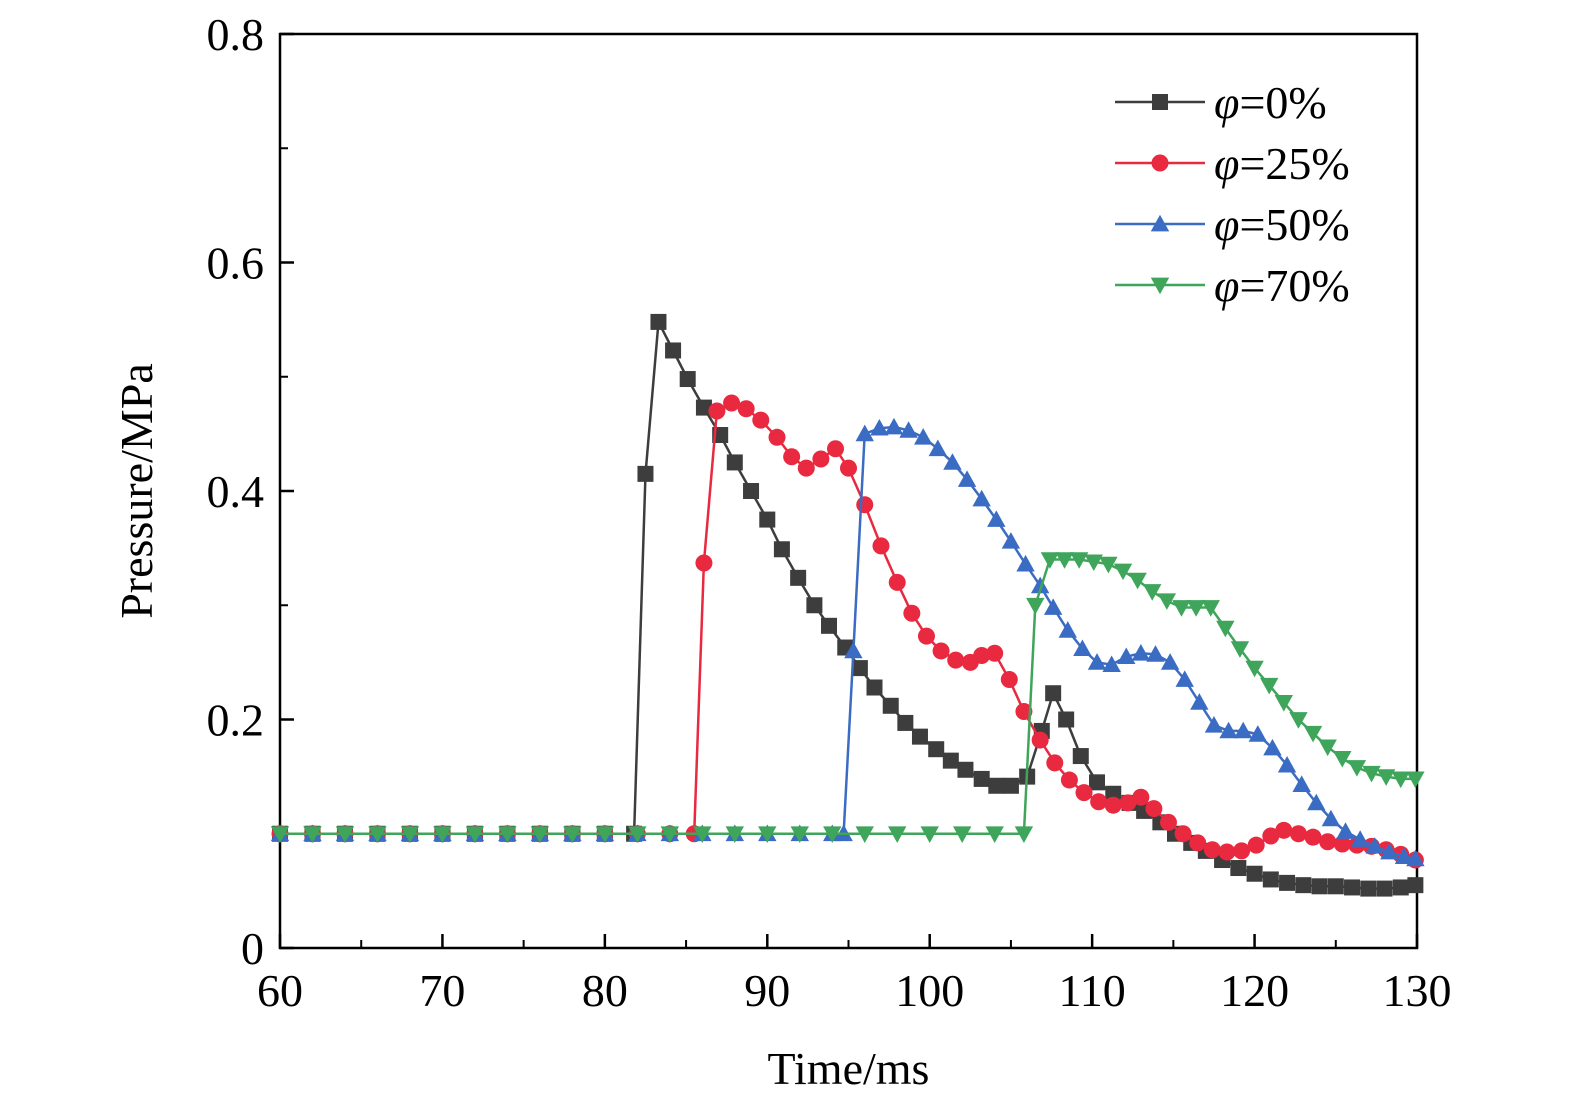 The width and height of the screenshot is (1575, 1110). I want to click on y-axis-title: Pressure/MPa, so click(136, 491).